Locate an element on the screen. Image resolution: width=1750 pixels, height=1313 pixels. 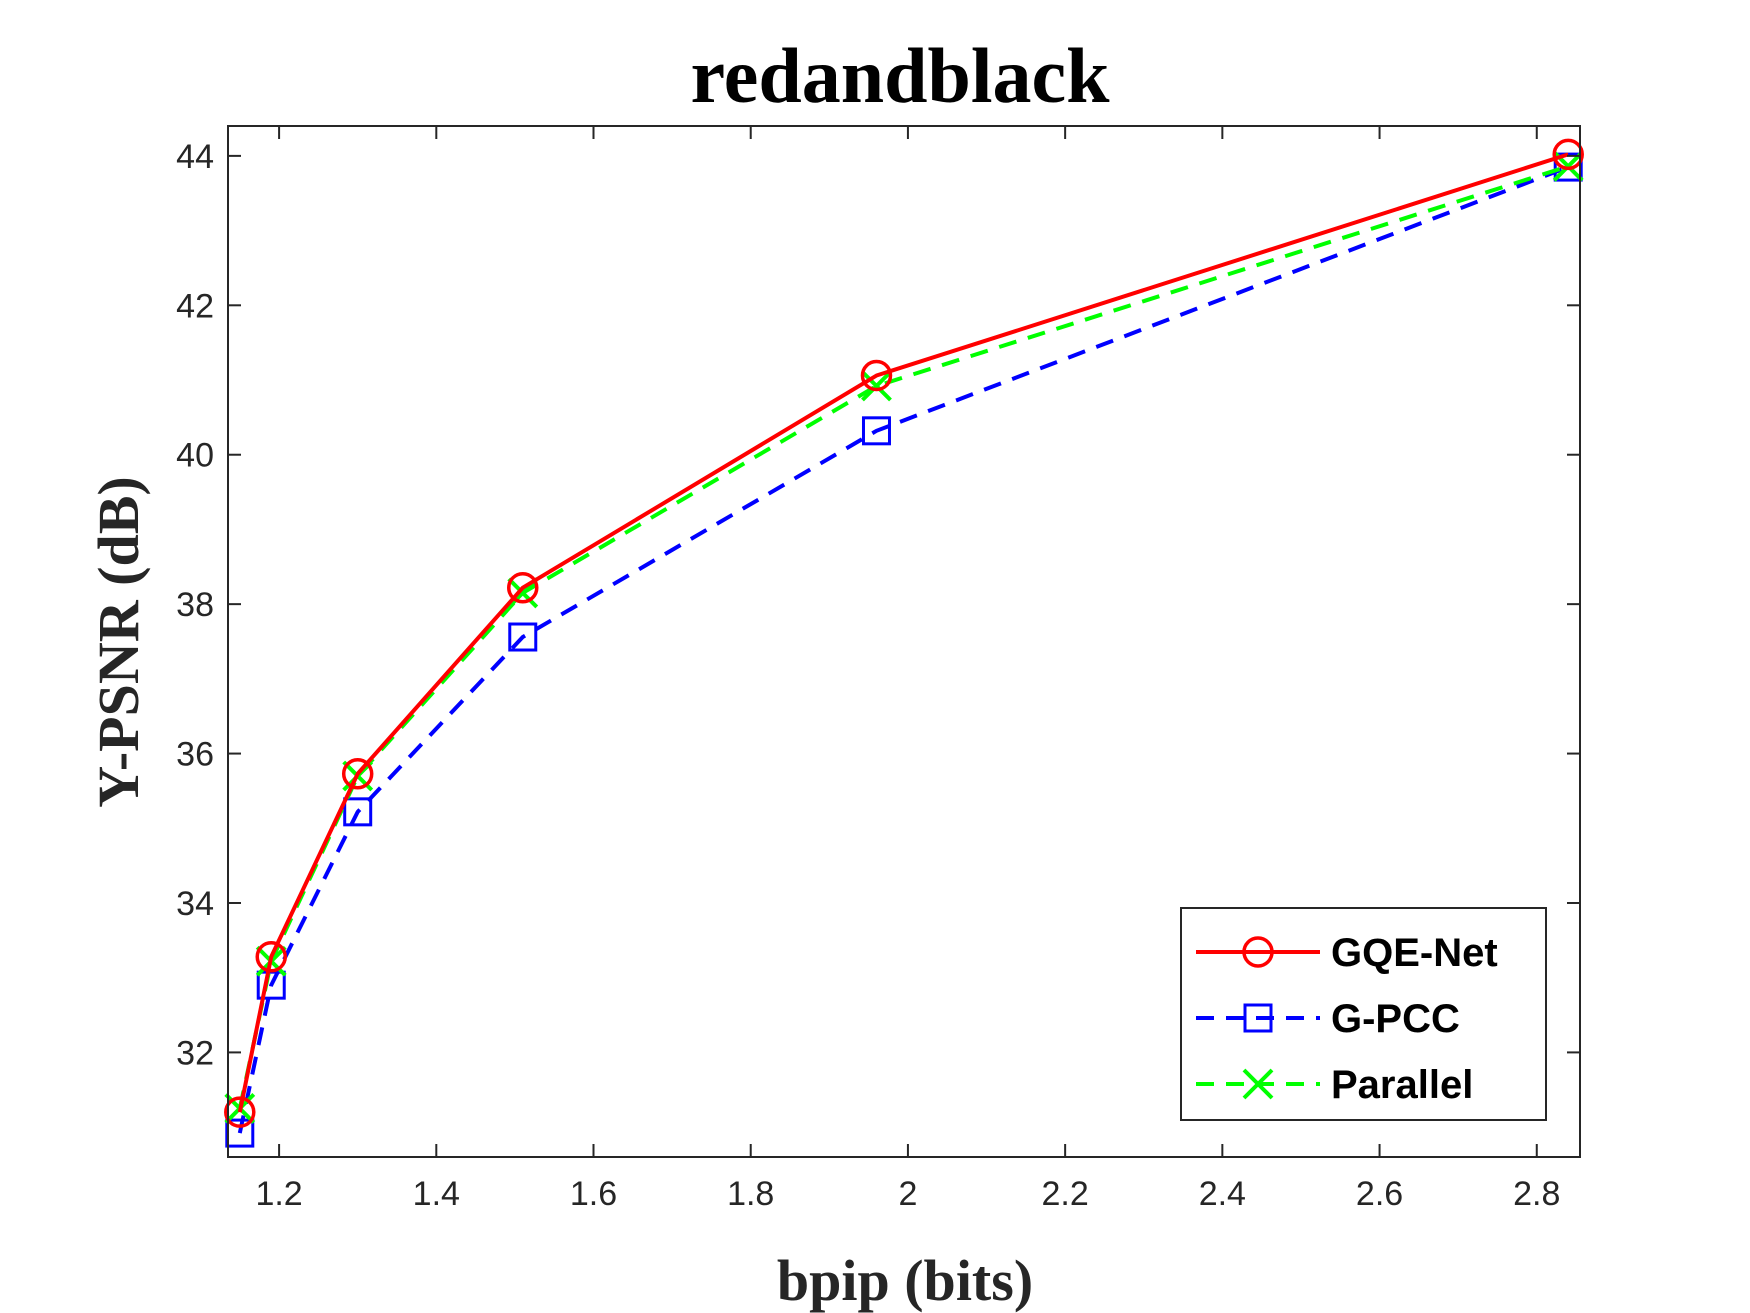
y-tick-label: 42 is located at coordinates (195, 306).